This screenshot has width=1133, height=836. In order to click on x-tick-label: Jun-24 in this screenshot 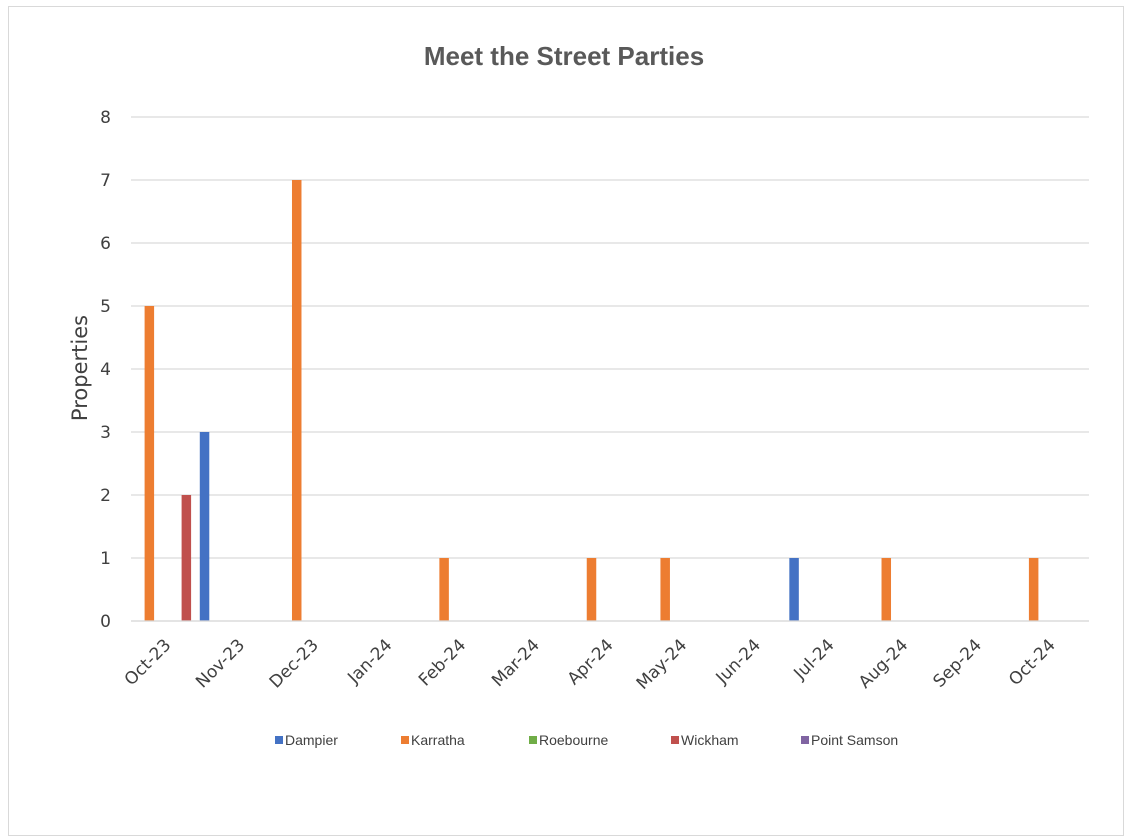, I will do `click(738, 661)`.